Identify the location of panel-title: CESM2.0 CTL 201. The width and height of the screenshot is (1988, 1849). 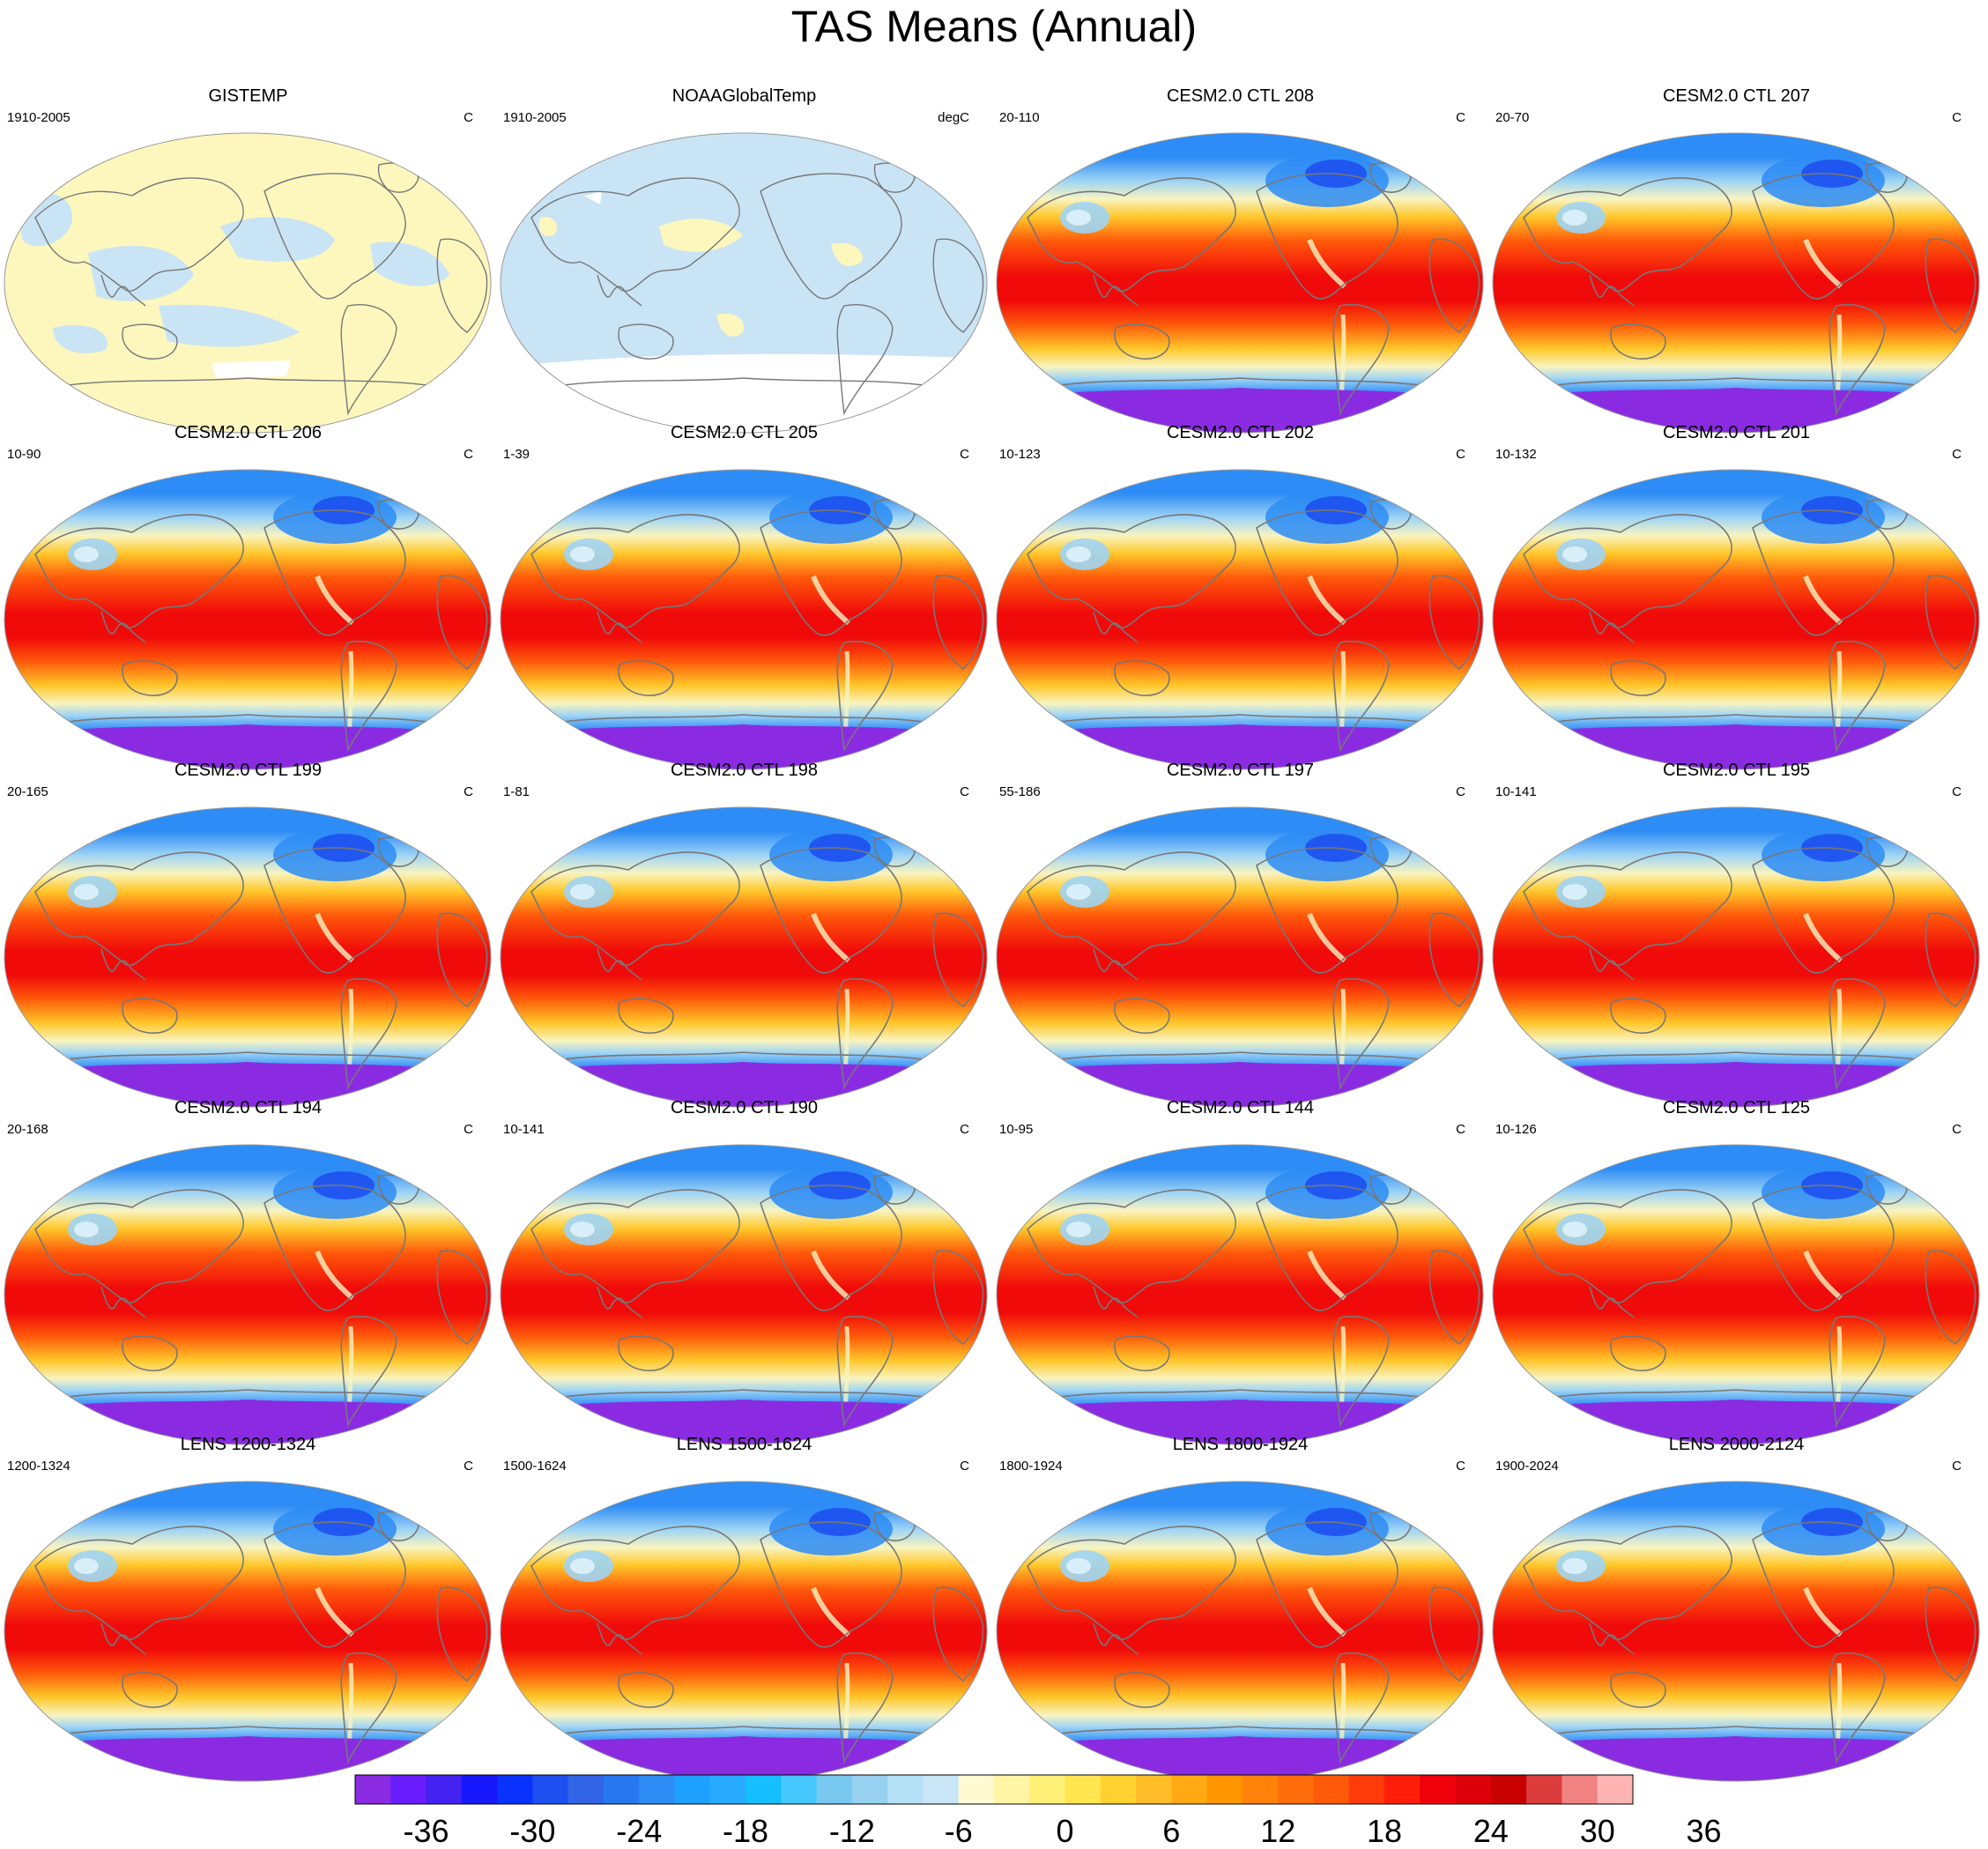
(1737, 433).